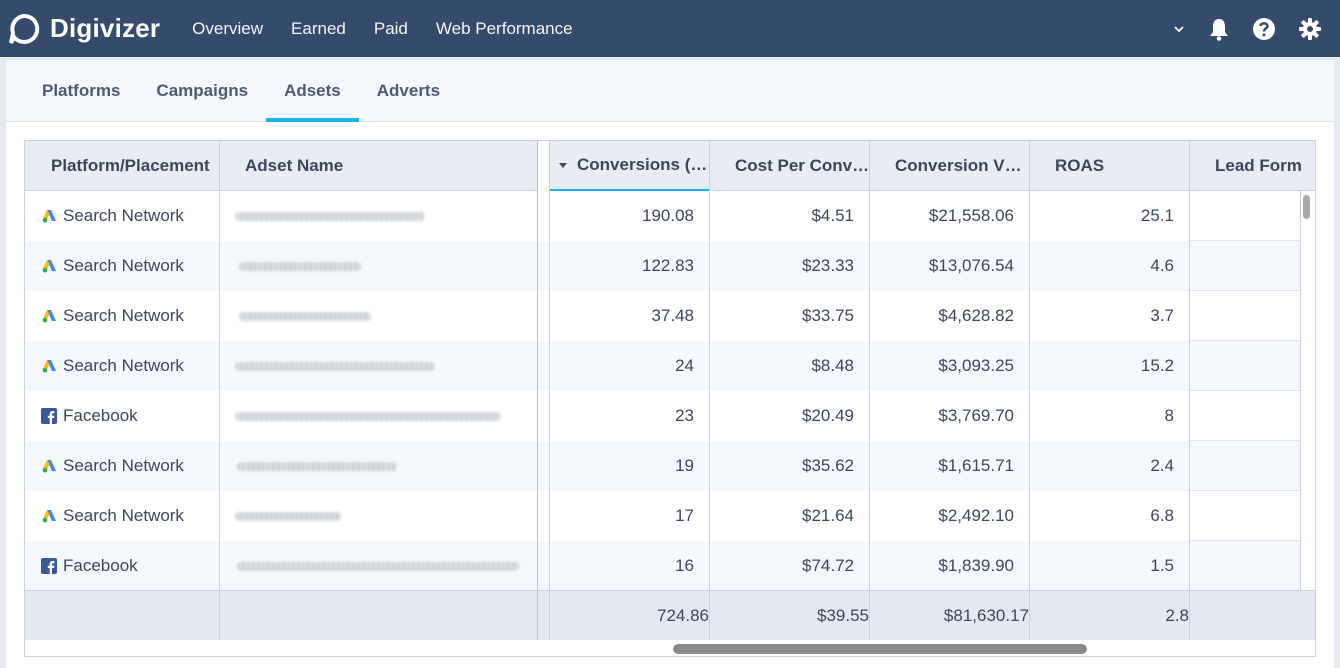  What do you see at coordinates (976, 465) in the screenshot?
I see `conversion-value-cell: $1,615.71` at bounding box center [976, 465].